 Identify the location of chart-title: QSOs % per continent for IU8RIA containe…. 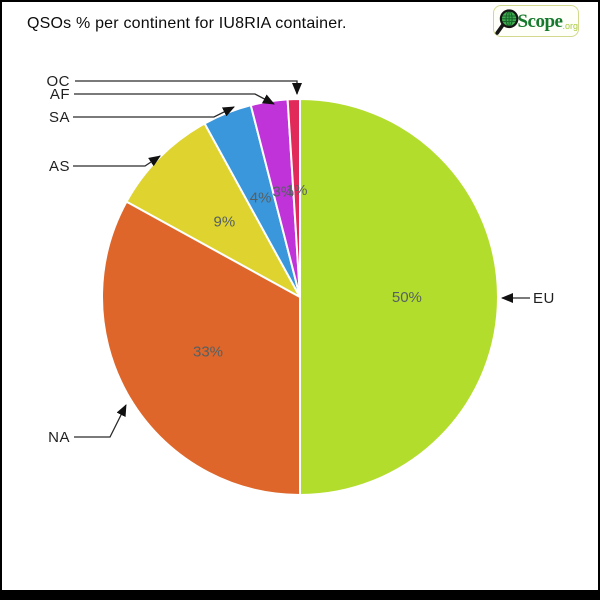
(187, 23).